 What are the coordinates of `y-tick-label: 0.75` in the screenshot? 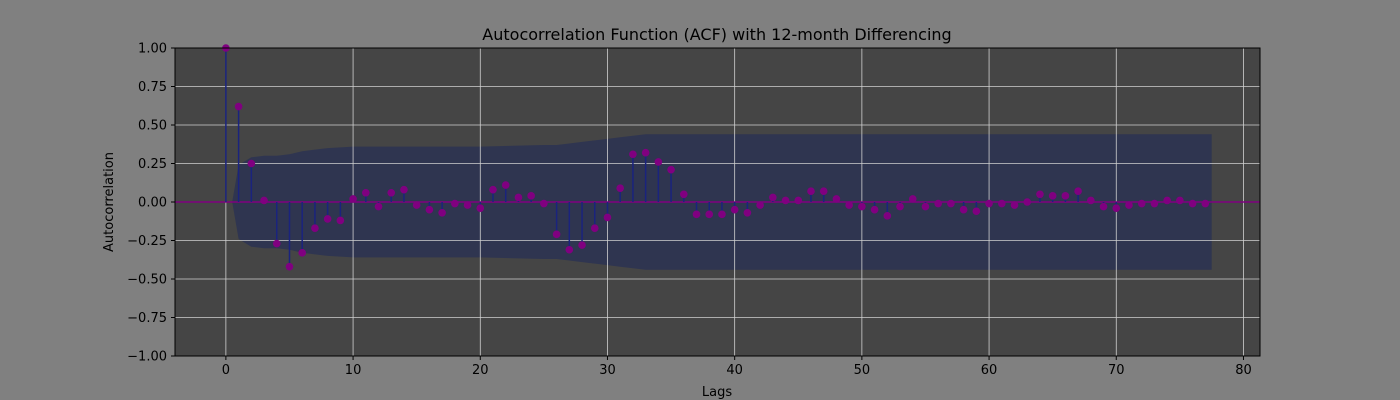 It's located at (152, 87).